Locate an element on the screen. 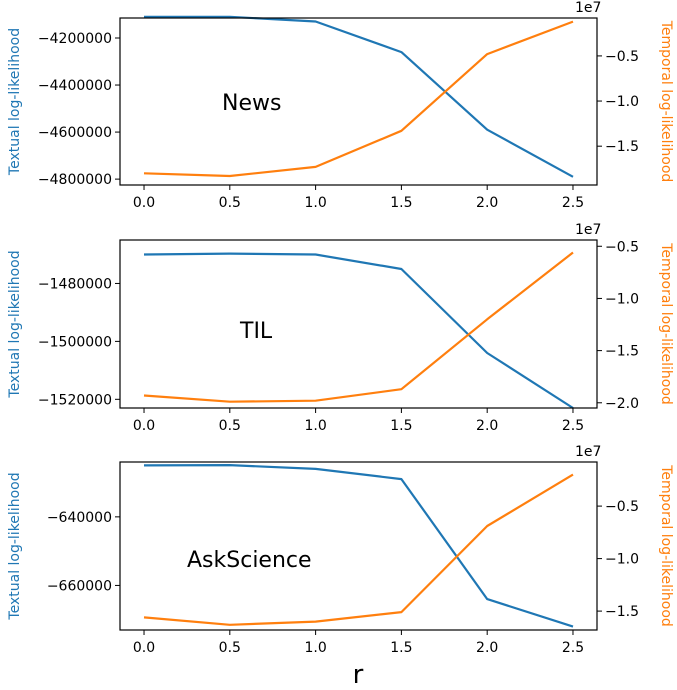 This screenshot has width=677, height=690. left-tick-label: −4200000 is located at coordinates (75, 39).